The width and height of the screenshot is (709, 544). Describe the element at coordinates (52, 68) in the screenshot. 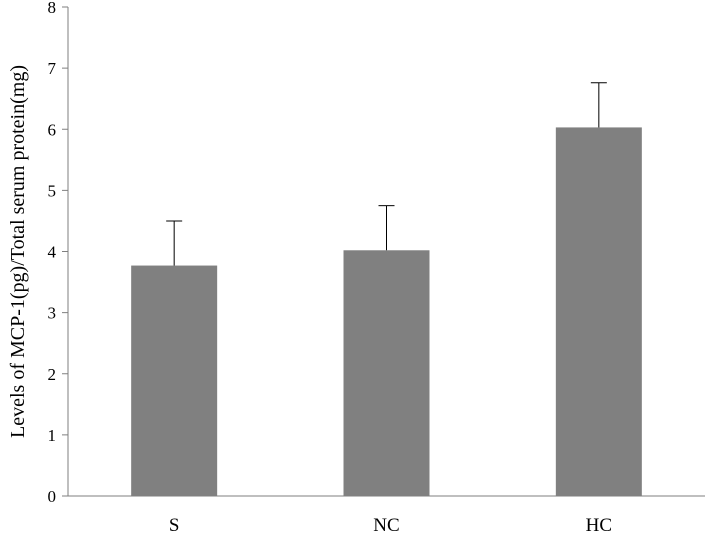

I see `y-tick-label: 7` at that location.